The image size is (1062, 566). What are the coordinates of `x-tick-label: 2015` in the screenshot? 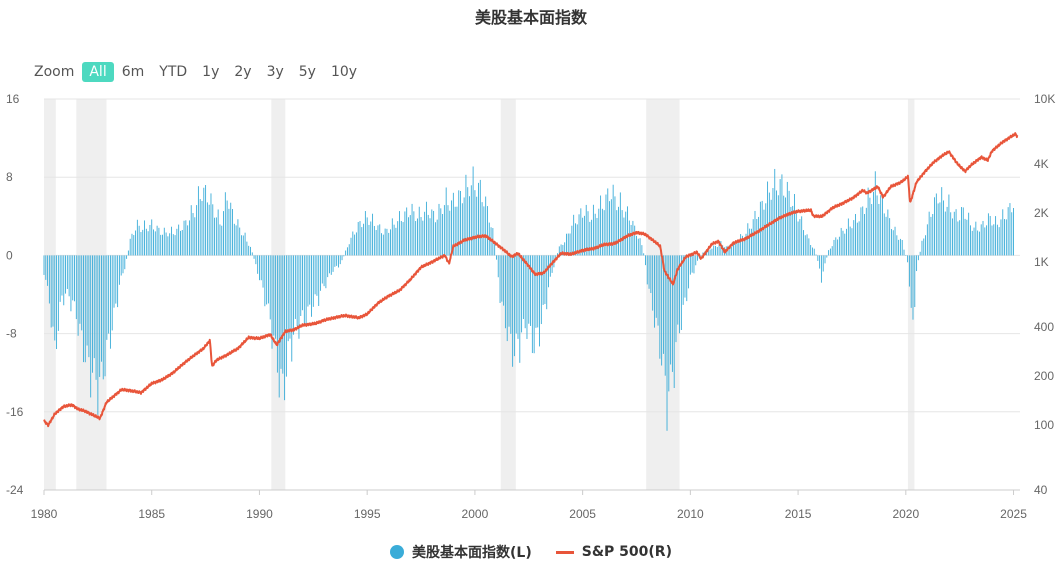 It's located at (798, 514).